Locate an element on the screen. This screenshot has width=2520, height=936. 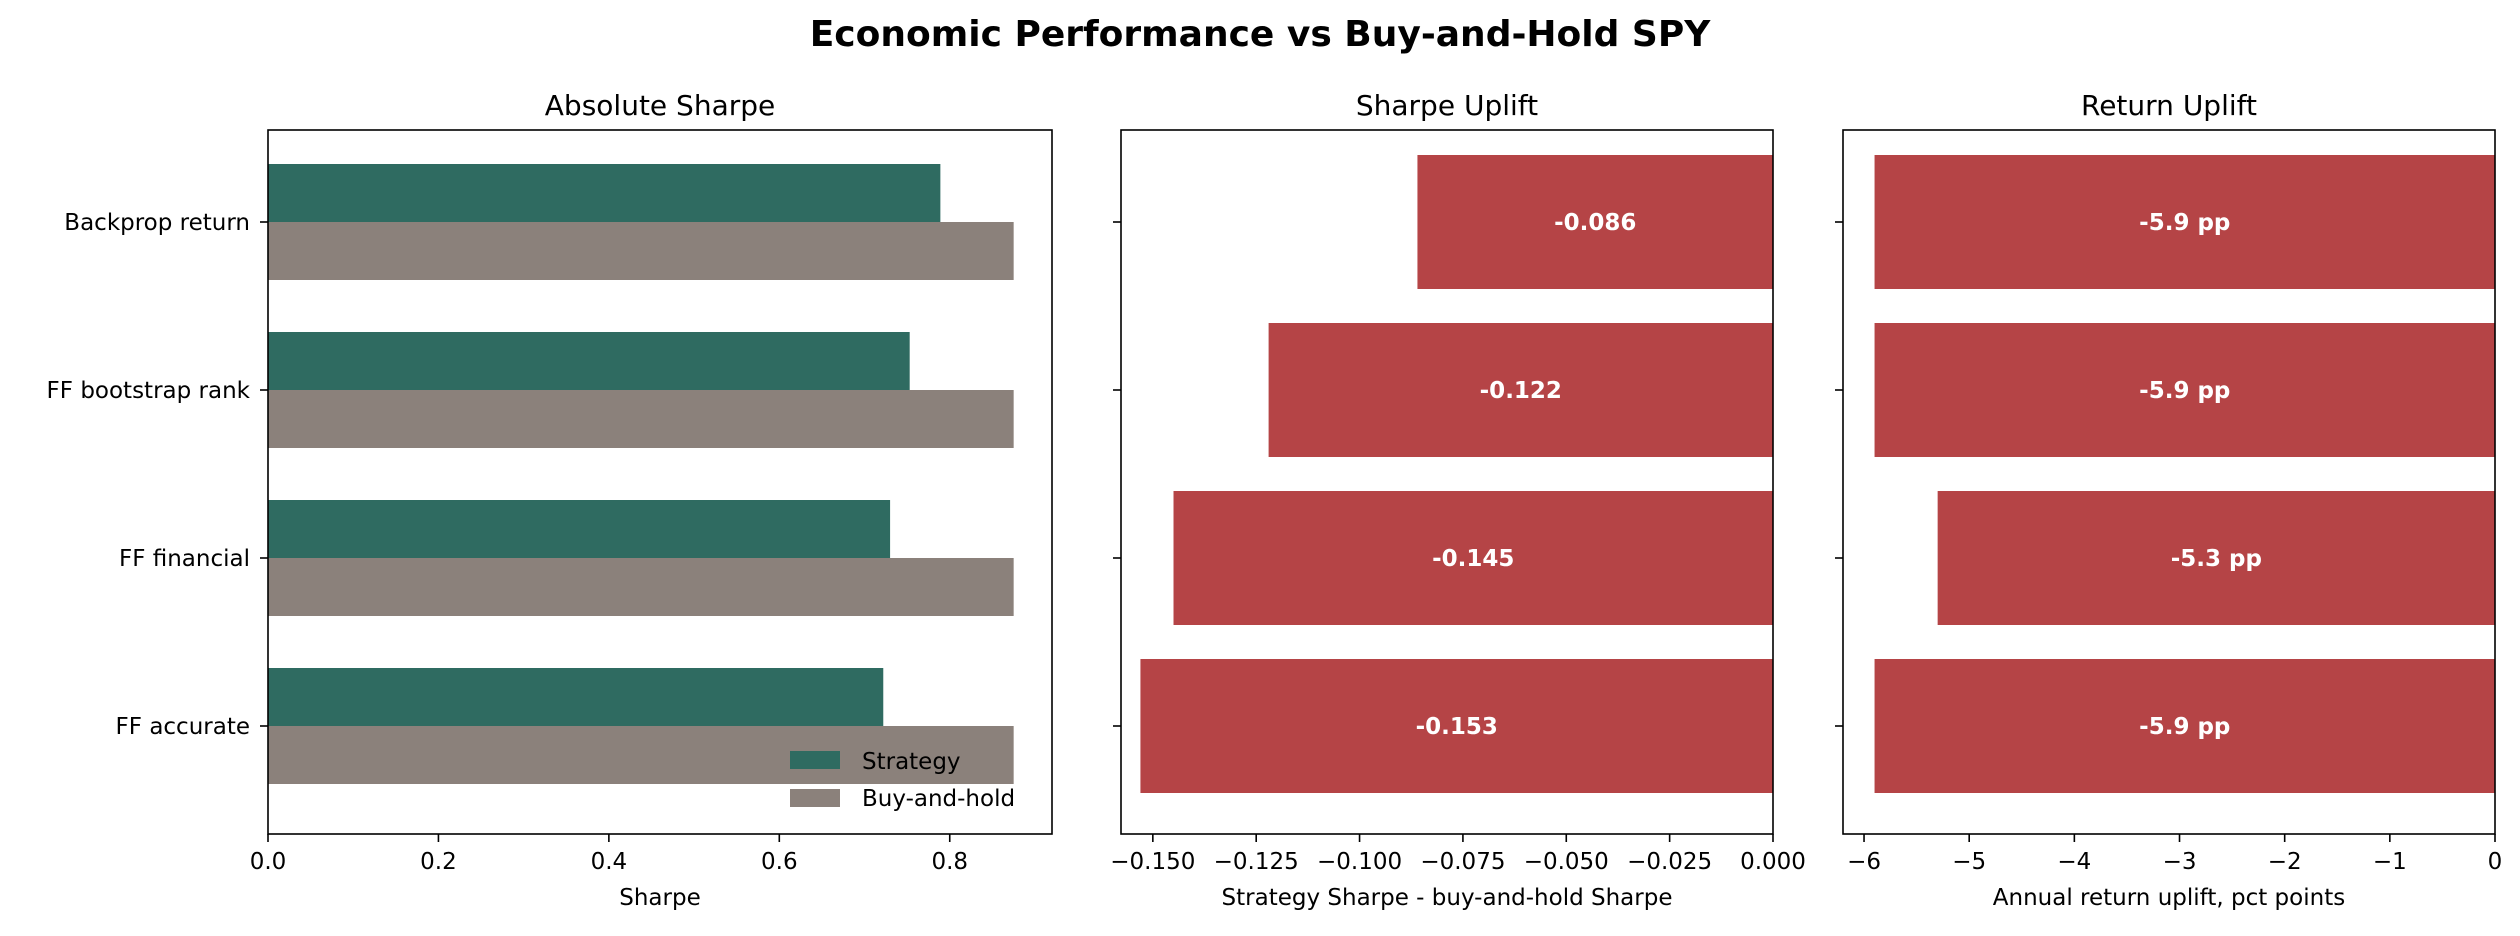
sharpe-uplift-x-tick-label: −0.150 is located at coordinates (1152, 862).